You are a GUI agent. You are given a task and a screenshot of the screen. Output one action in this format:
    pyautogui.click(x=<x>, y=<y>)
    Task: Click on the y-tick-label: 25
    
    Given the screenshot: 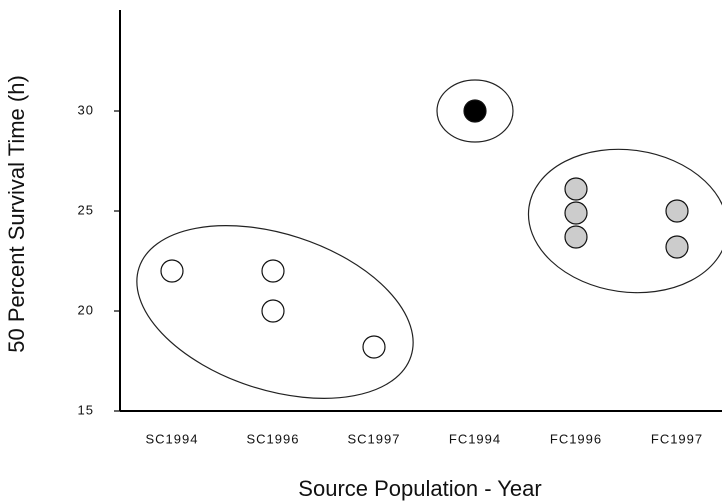 What is the action you would take?
    pyautogui.click(x=86, y=209)
    